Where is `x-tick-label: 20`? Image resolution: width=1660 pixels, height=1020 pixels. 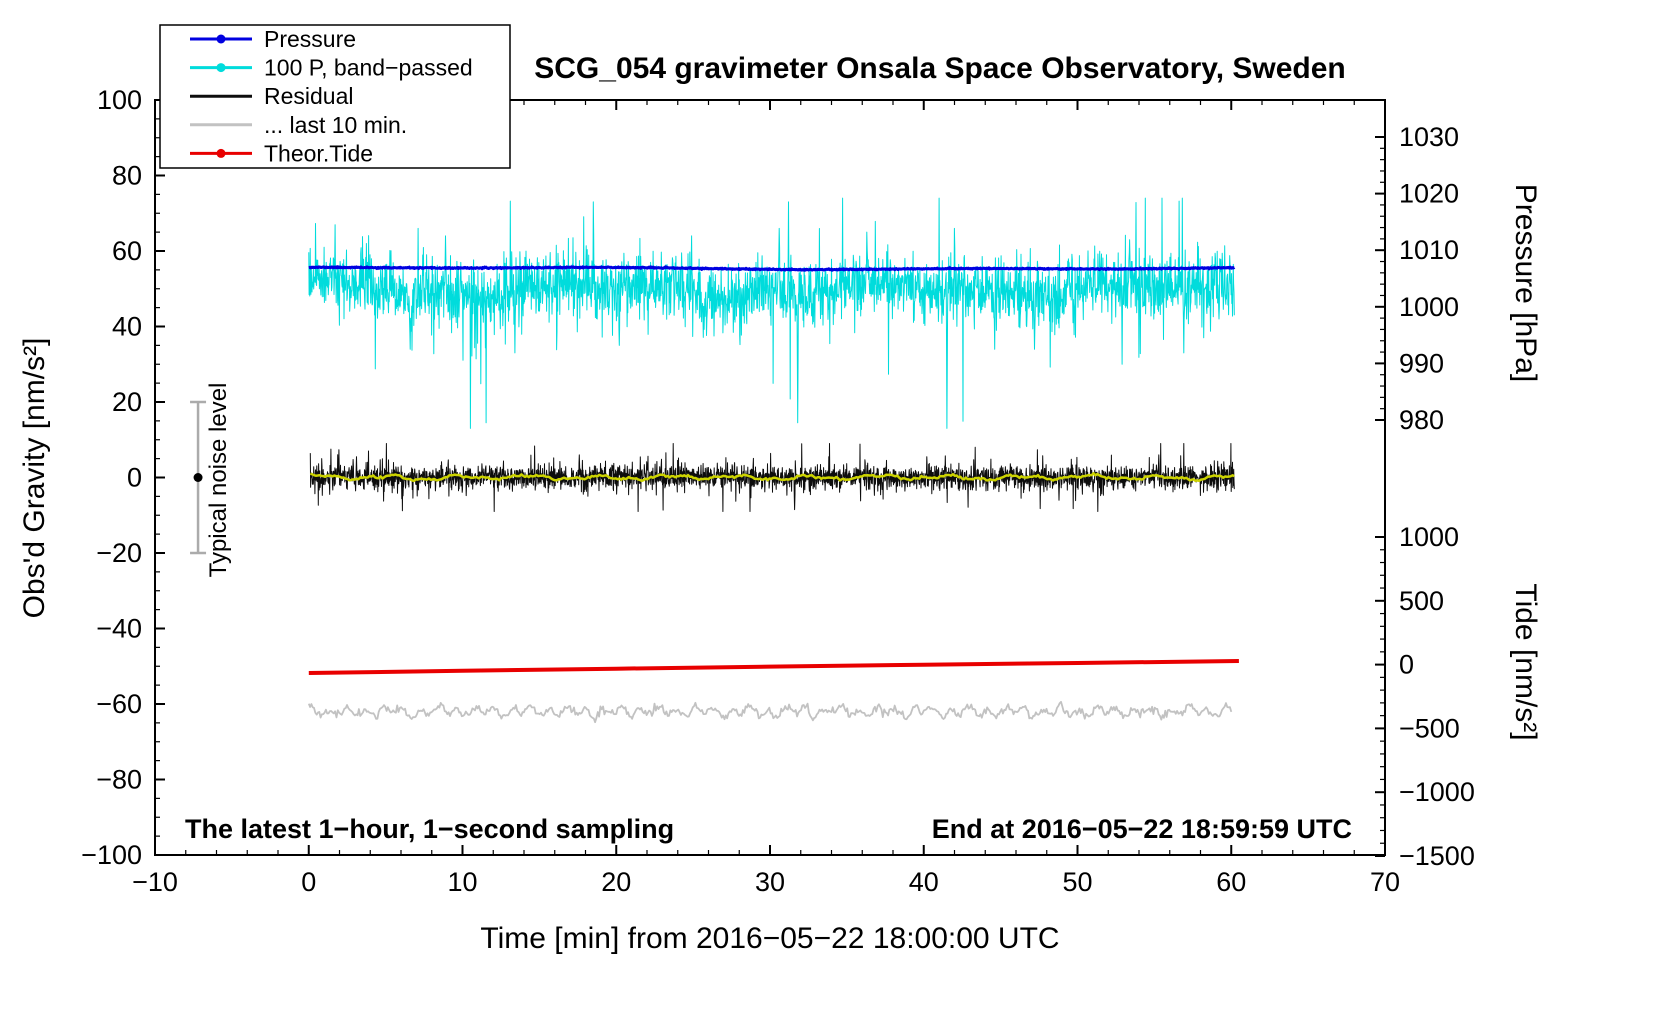
x-tick-label: 20 is located at coordinates (616, 882).